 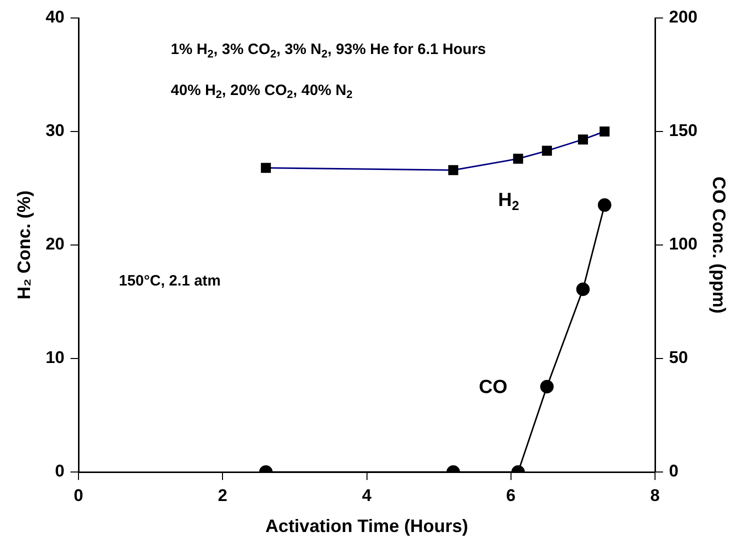 What do you see at coordinates (511, 495) in the screenshot?
I see `x-tick-label: 6` at bounding box center [511, 495].